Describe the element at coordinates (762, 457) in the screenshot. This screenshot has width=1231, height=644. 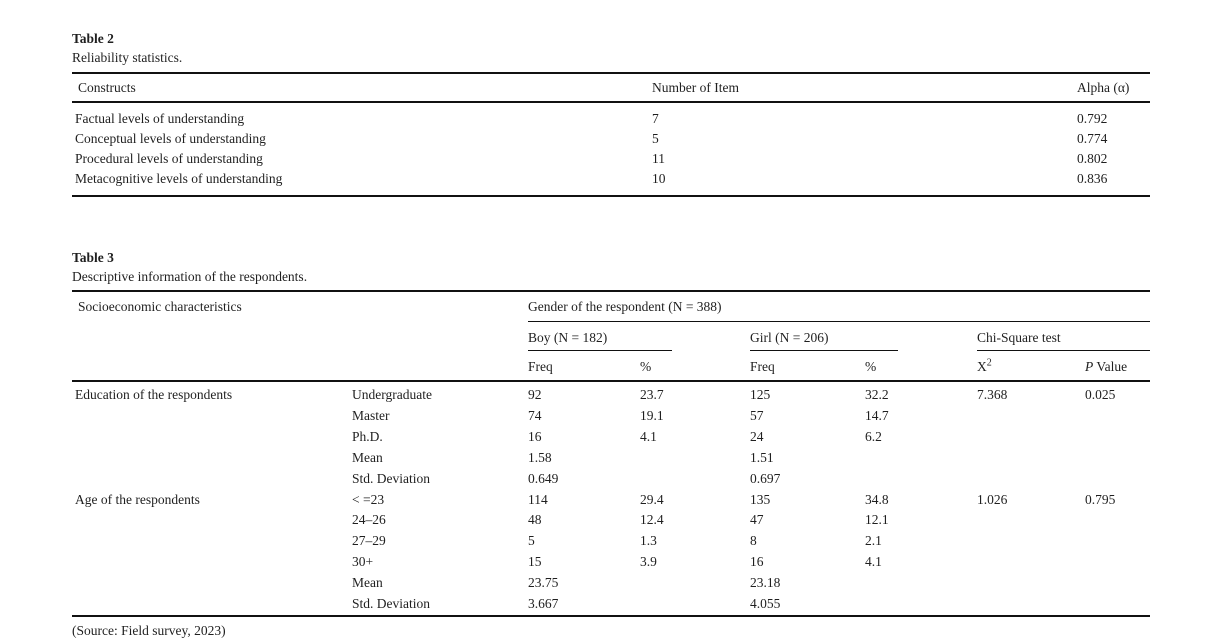
I see `table-cell: 1.51` at that location.